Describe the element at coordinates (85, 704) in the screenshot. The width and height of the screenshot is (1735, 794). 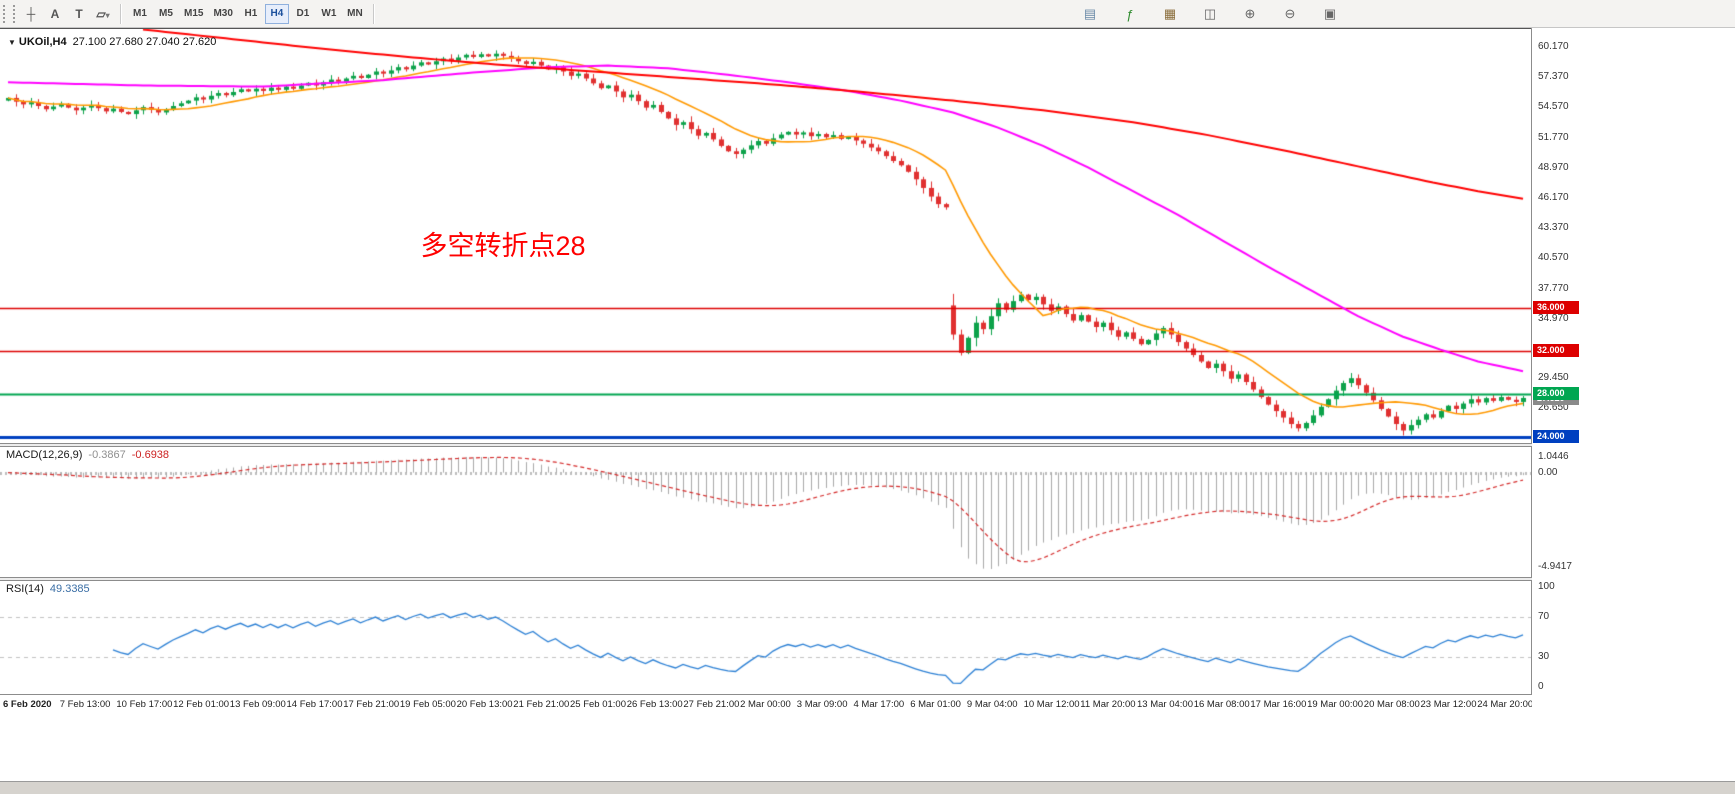
I see `time-axis-label: 7 Feb 13:00` at that location.